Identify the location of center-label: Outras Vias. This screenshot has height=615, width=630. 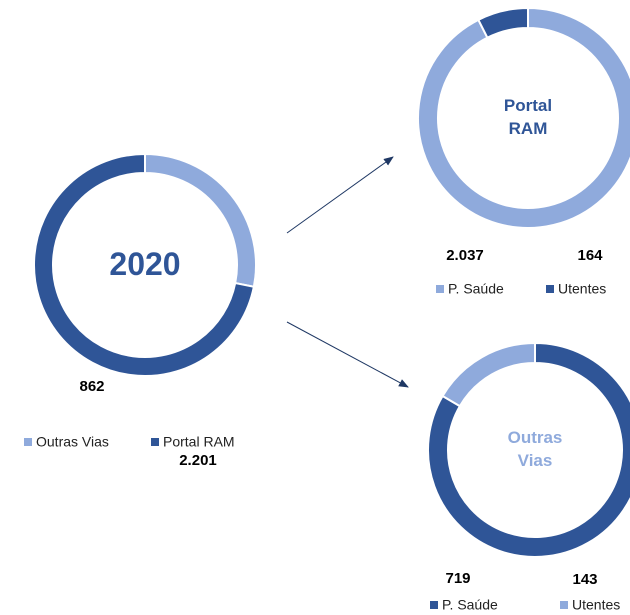
(535, 449).